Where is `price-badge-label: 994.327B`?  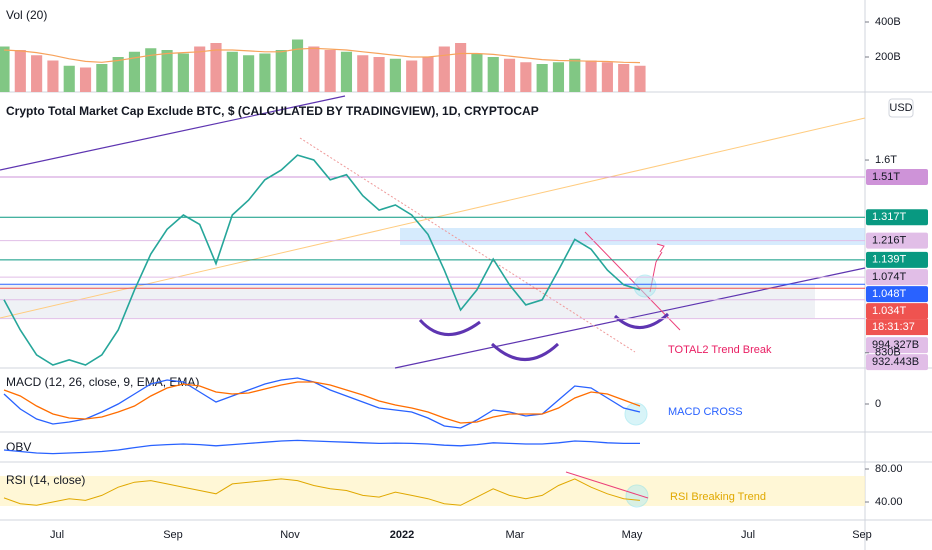 price-badge-label: 994.327B is located at coordinates (895, 345).